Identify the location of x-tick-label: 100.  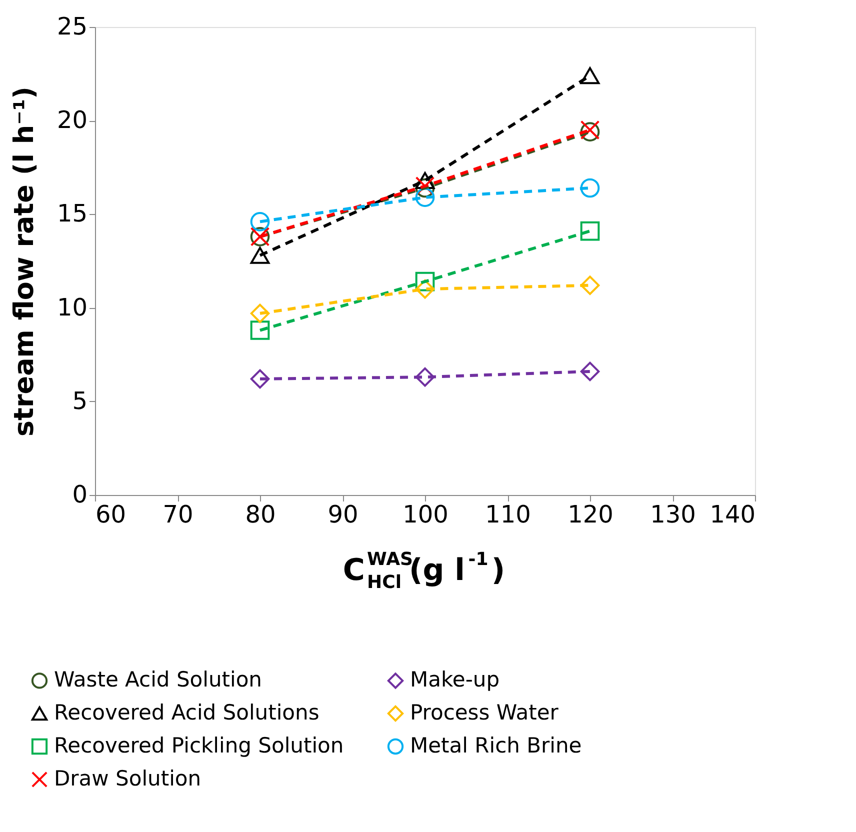
(425, 514).